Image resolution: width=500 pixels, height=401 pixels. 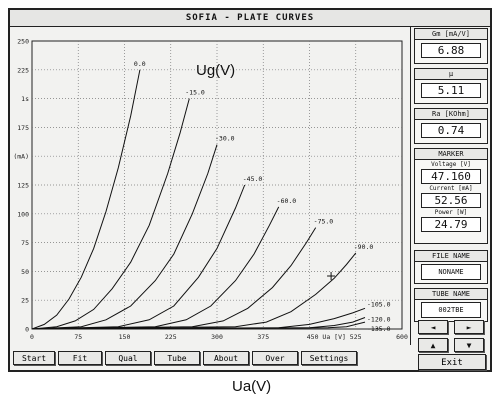 I want to click on x-tick-label: 450 Ua [V] 525, so click(x=334, y=337).